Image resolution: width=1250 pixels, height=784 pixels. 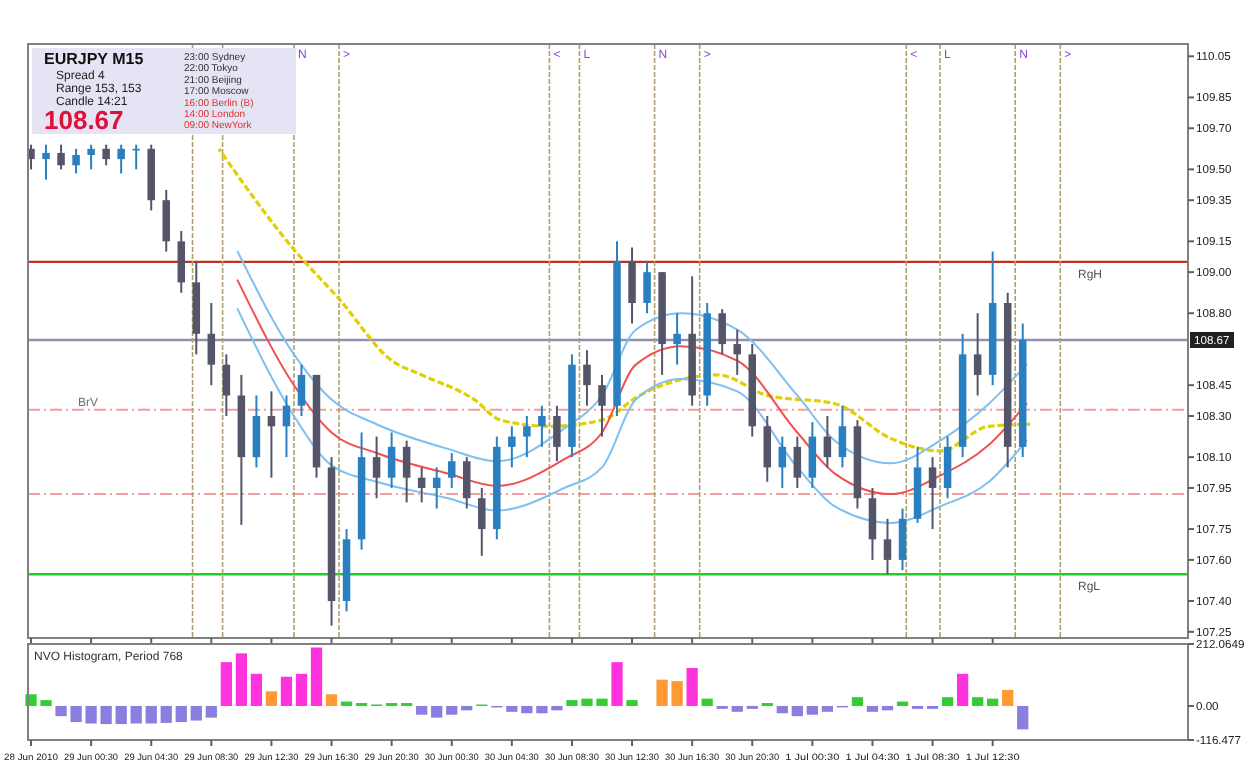 What do you see at coordinates (94, 59) in the screenshot?
I see `chart-title: EURJPY M15` at bounding box center [94, 59].